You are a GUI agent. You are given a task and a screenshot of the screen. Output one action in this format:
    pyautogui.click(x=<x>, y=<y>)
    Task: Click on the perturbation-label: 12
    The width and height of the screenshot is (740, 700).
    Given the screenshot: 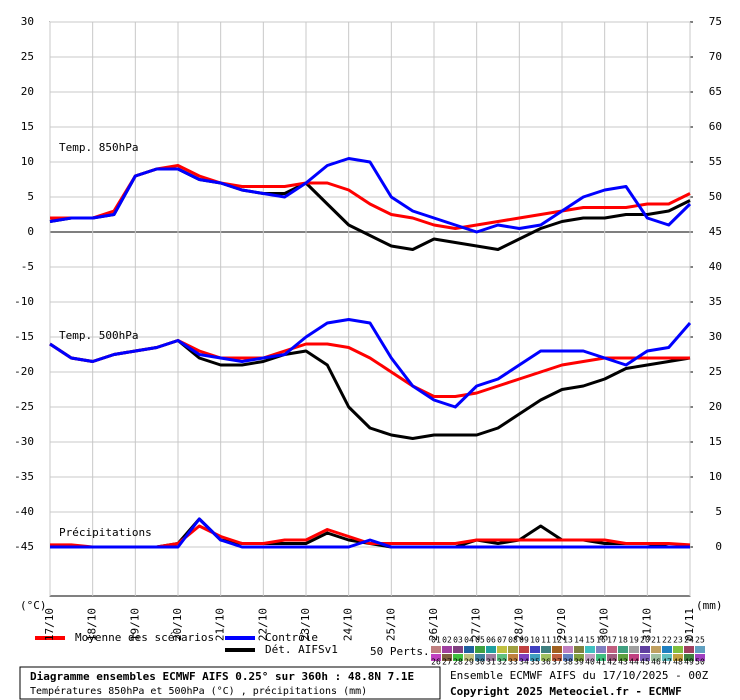 What is the action you would take?
    pyautogui.click(x=557, y=640)
    